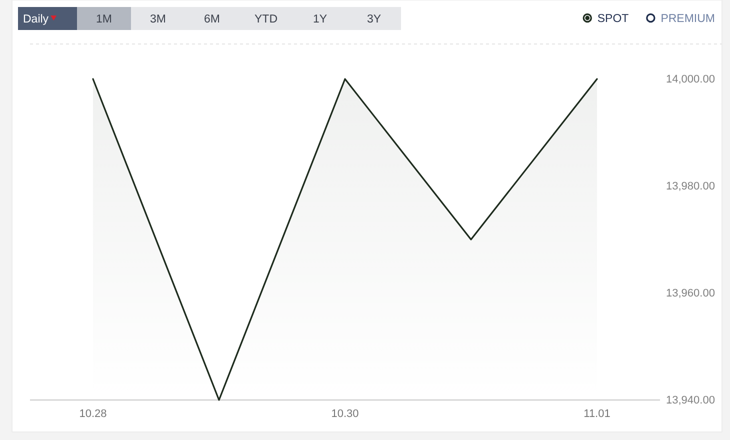 This screenshot has width=730, height=440. Describe the element at coordinates (690, 186) in the screenshot. I see `y-tick-label: 13,980.00` at that location.